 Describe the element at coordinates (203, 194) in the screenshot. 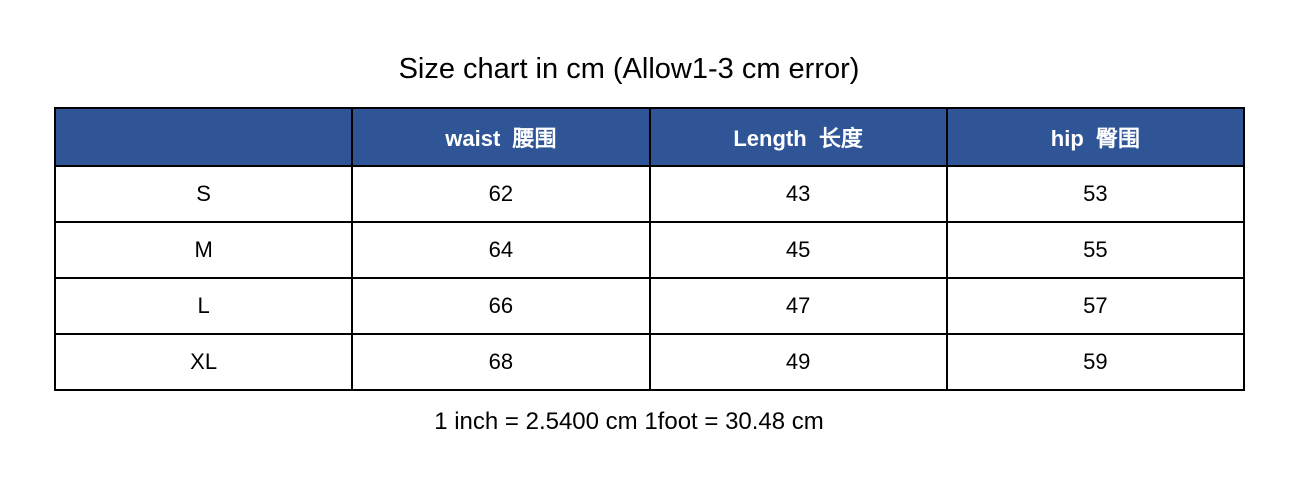

I see `table-cell-size: S` at that location.